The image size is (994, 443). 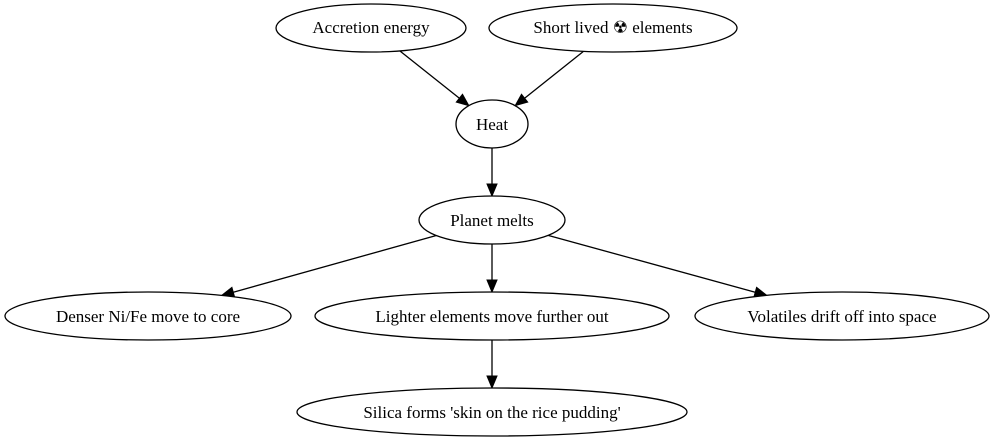 I want to click on node-denser-label: Denser Ni/Fe move to core, so click(x=148, y=316).